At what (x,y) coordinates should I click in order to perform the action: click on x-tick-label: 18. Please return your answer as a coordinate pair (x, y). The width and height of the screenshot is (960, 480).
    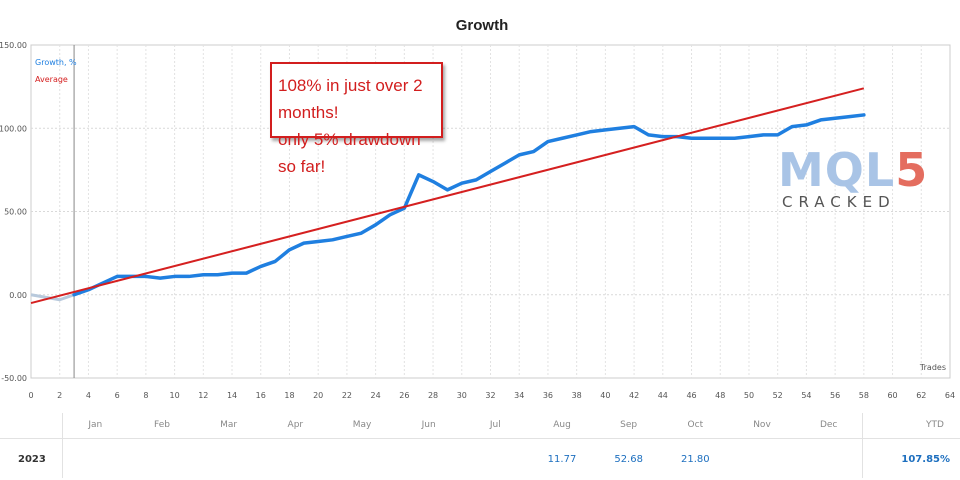
    Looking at the image, I should click on (289, 395).